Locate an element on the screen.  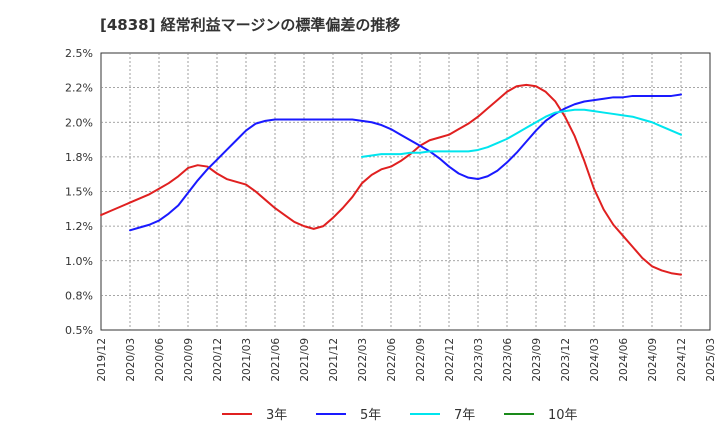
legend-label: 5年 is located at coordinates (370, 415).